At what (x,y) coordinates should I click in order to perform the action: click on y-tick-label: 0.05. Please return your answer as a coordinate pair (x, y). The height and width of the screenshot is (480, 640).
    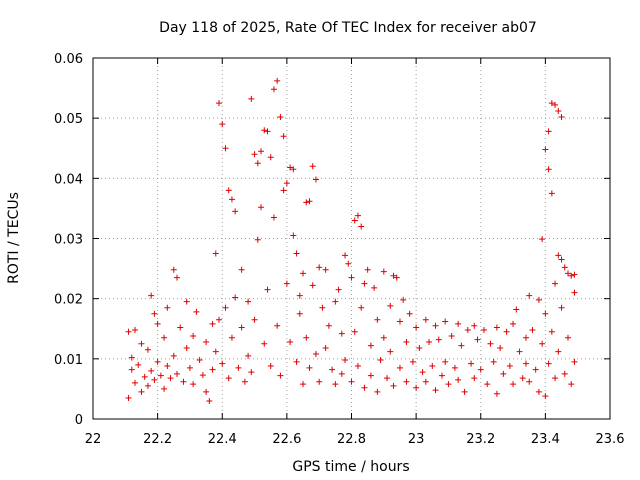
    Looking at the image, I should click on (68, 119).